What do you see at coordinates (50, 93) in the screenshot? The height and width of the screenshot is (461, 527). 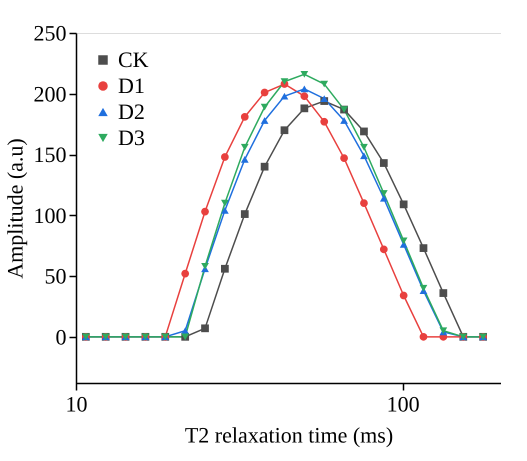 I see `y-tick-label: 200` at bounding box center [50, 93].